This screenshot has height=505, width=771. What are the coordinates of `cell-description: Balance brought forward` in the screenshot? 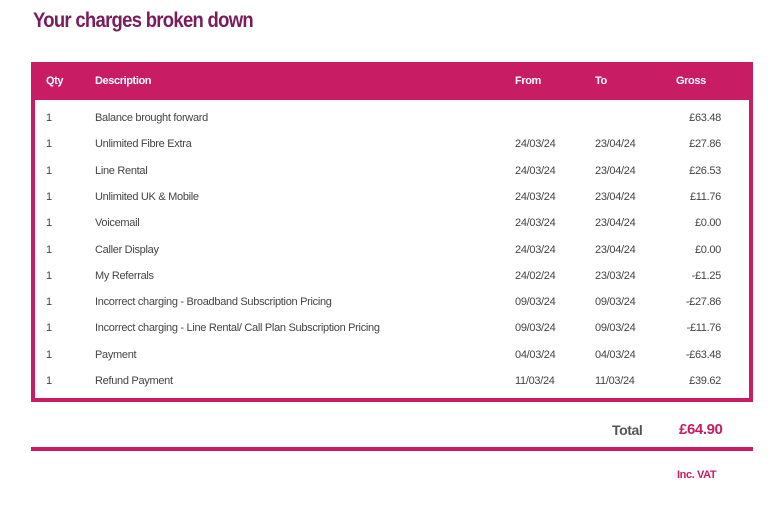 It's located at (151, 118).